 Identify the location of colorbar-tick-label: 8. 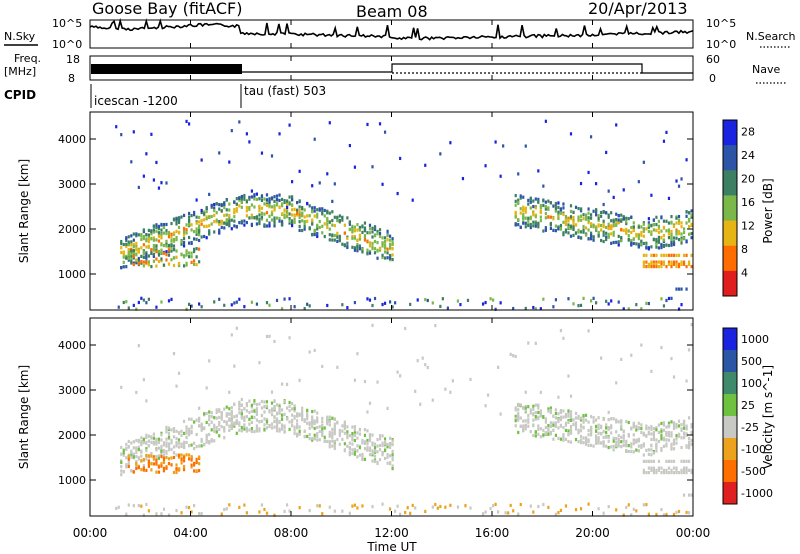
(744, 249).